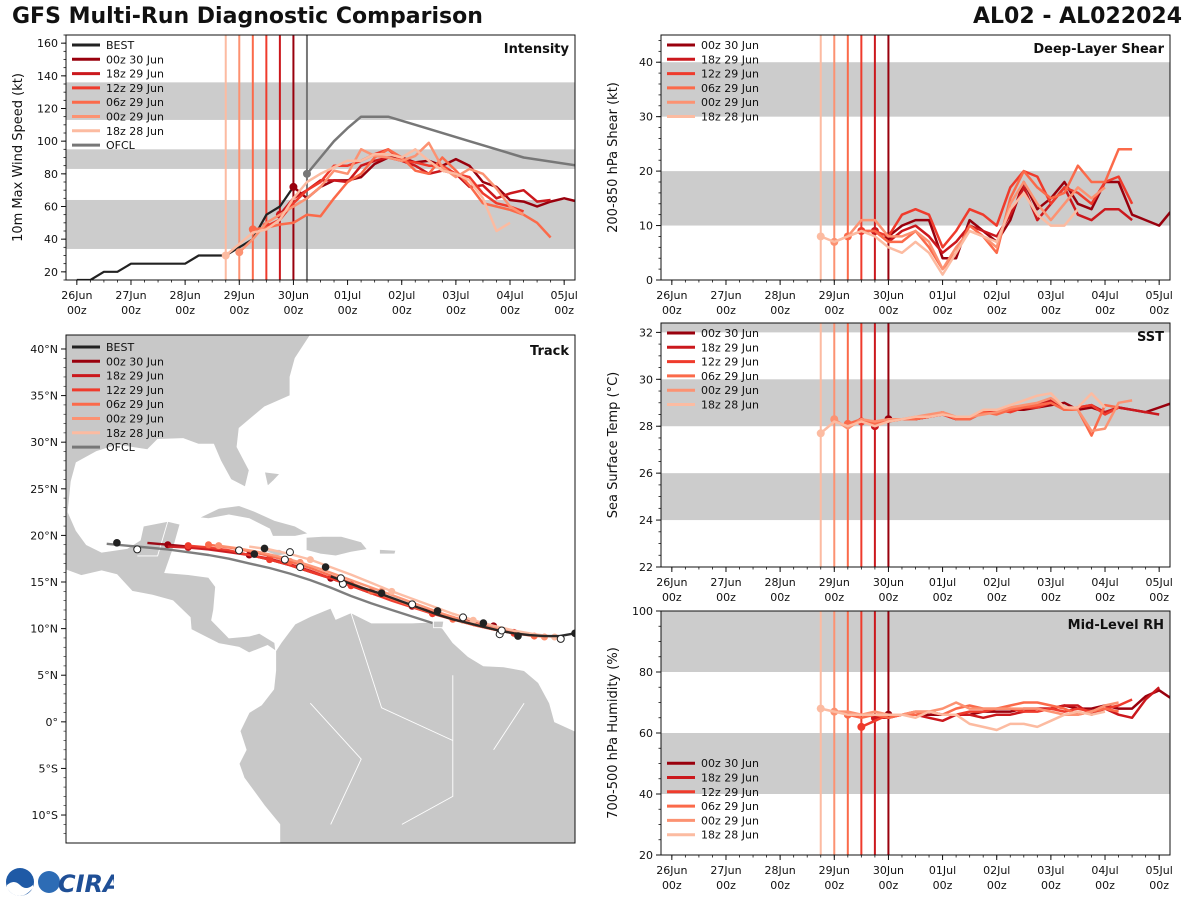 The width and height of the screenshot is (1200, 900). Describe the element at coordinates (121, 145) in the screenshot. I see `legend-label: OFCL` at that location.